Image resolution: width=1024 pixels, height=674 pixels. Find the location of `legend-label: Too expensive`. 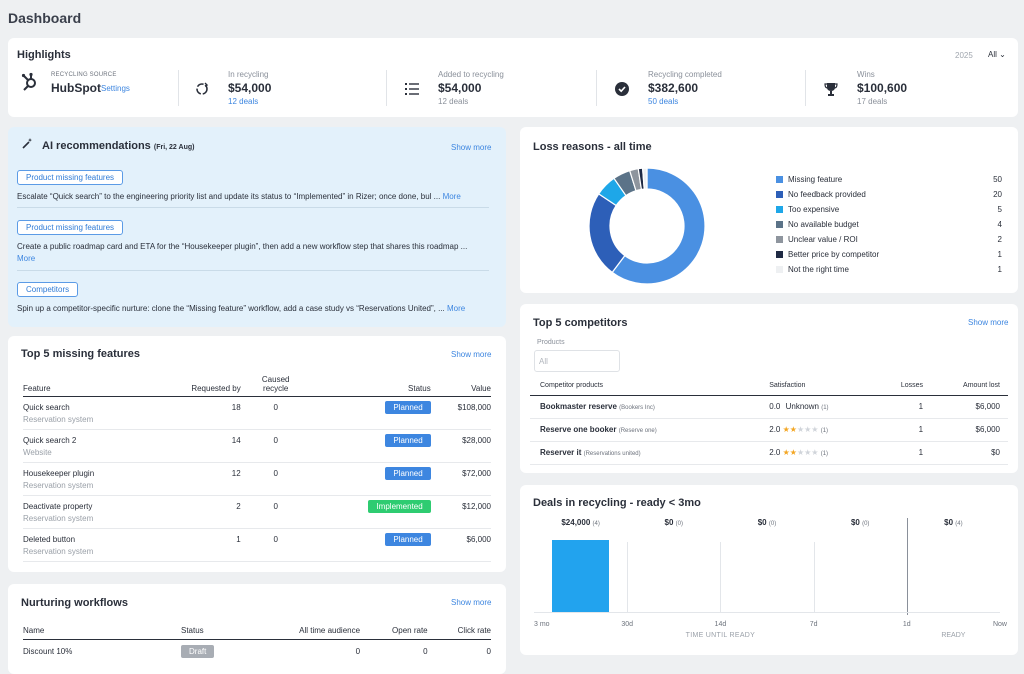

legend-label: Too expensive is located at coordinates (814, 209).